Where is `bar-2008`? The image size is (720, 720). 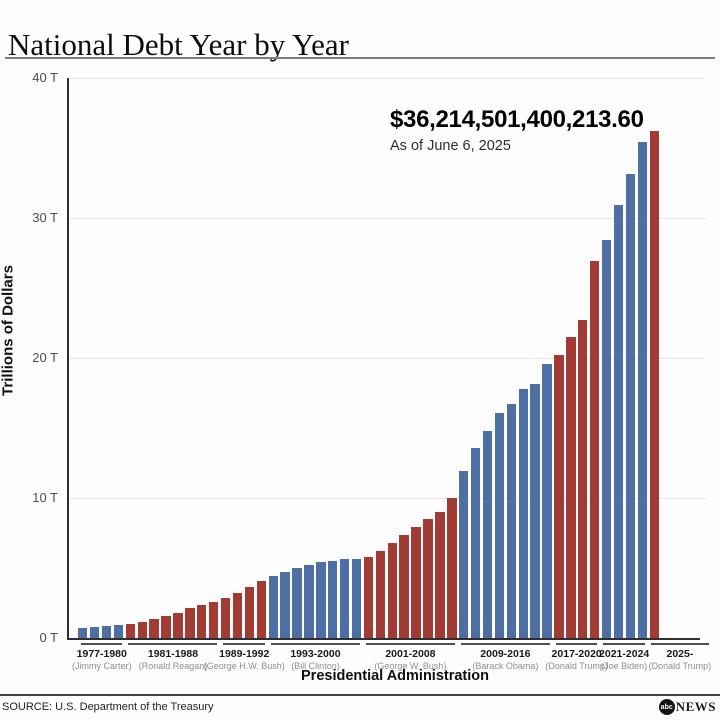 bar-2008 is located at coordinates (452, 567).